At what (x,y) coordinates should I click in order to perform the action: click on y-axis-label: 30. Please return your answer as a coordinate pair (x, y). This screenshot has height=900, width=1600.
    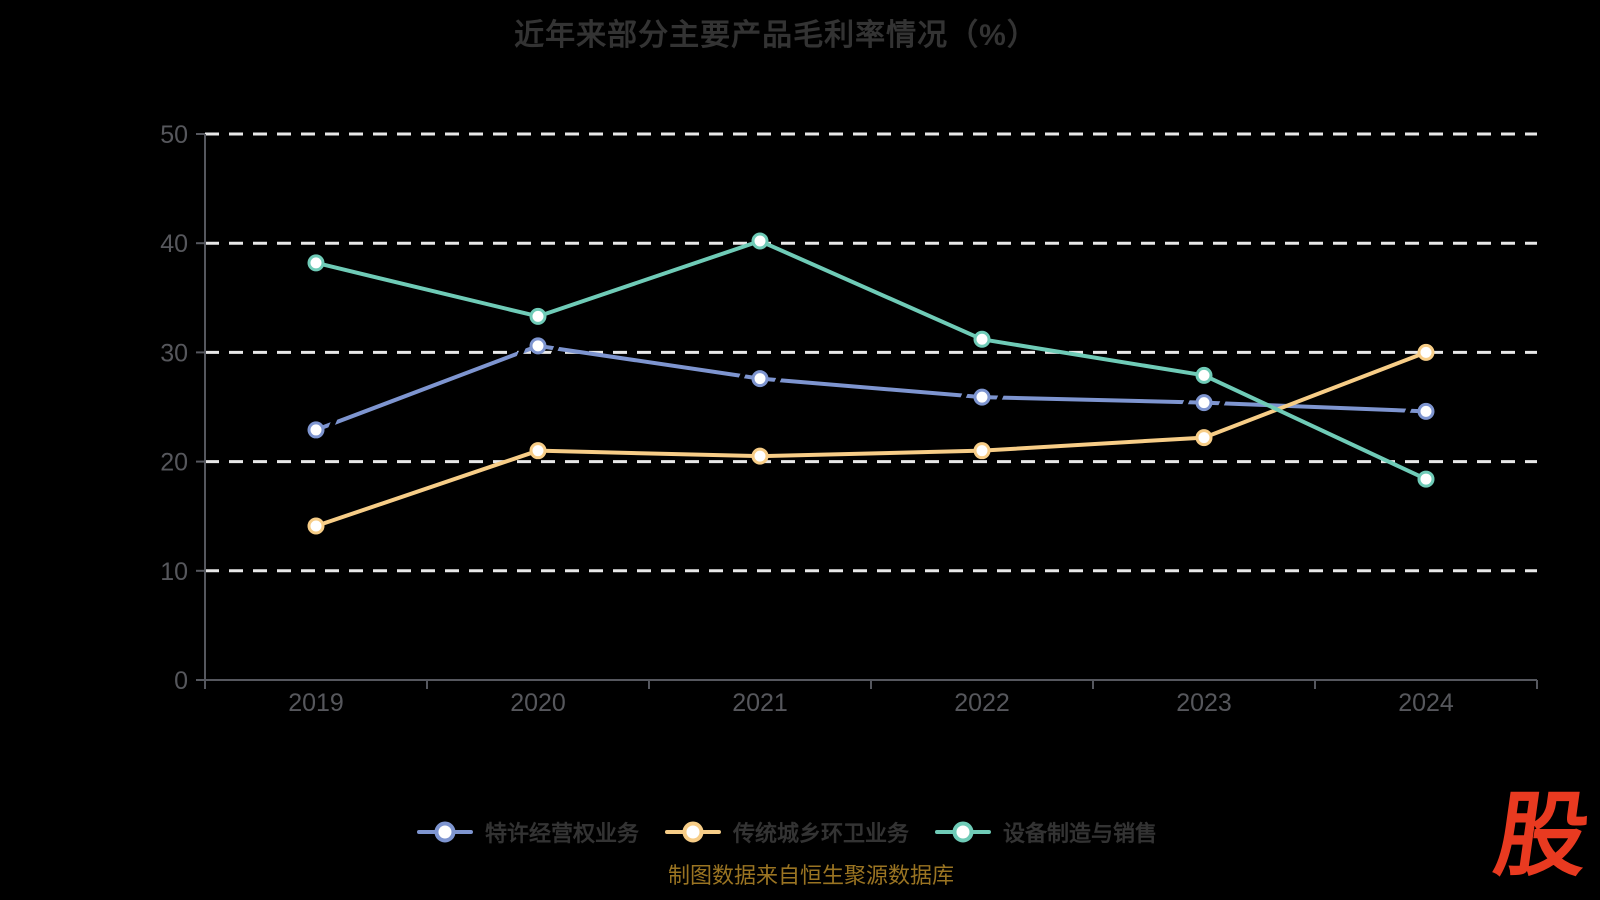
    Looking at the image, I should click on (174, 353).